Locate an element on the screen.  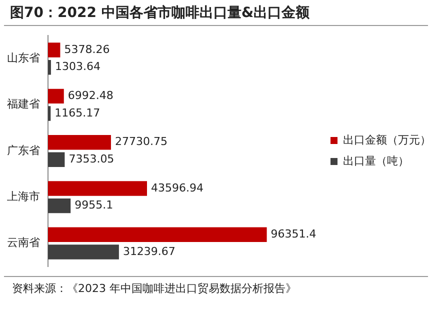
y-tick-label: 福建省 is located at coordinates (23, 104).